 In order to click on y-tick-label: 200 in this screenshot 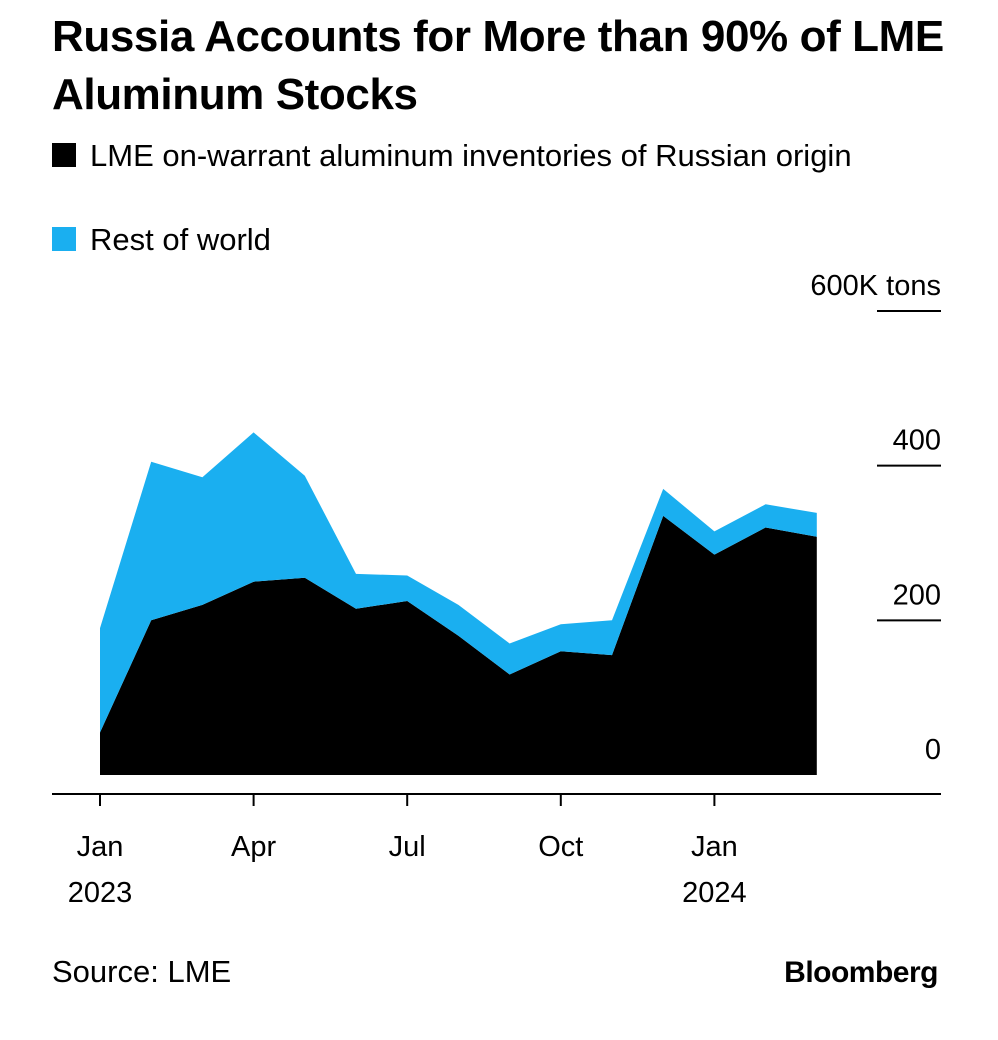, I will do `click(917, 595)`.